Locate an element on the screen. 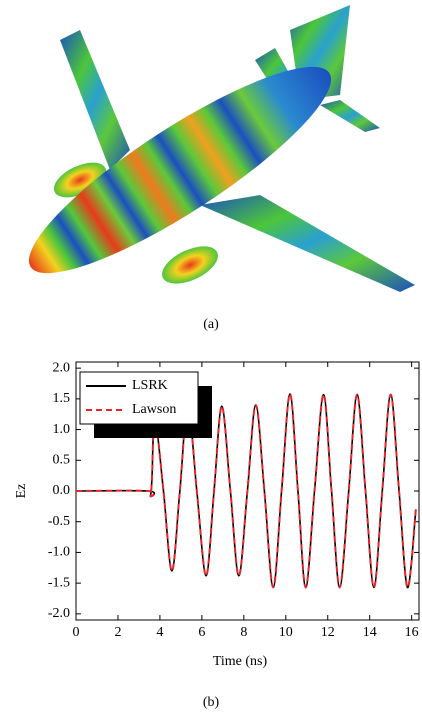 The height and width of the screenshot is (717, 422). y-tick-label: -2.0 is located at coordinates (59, 613).